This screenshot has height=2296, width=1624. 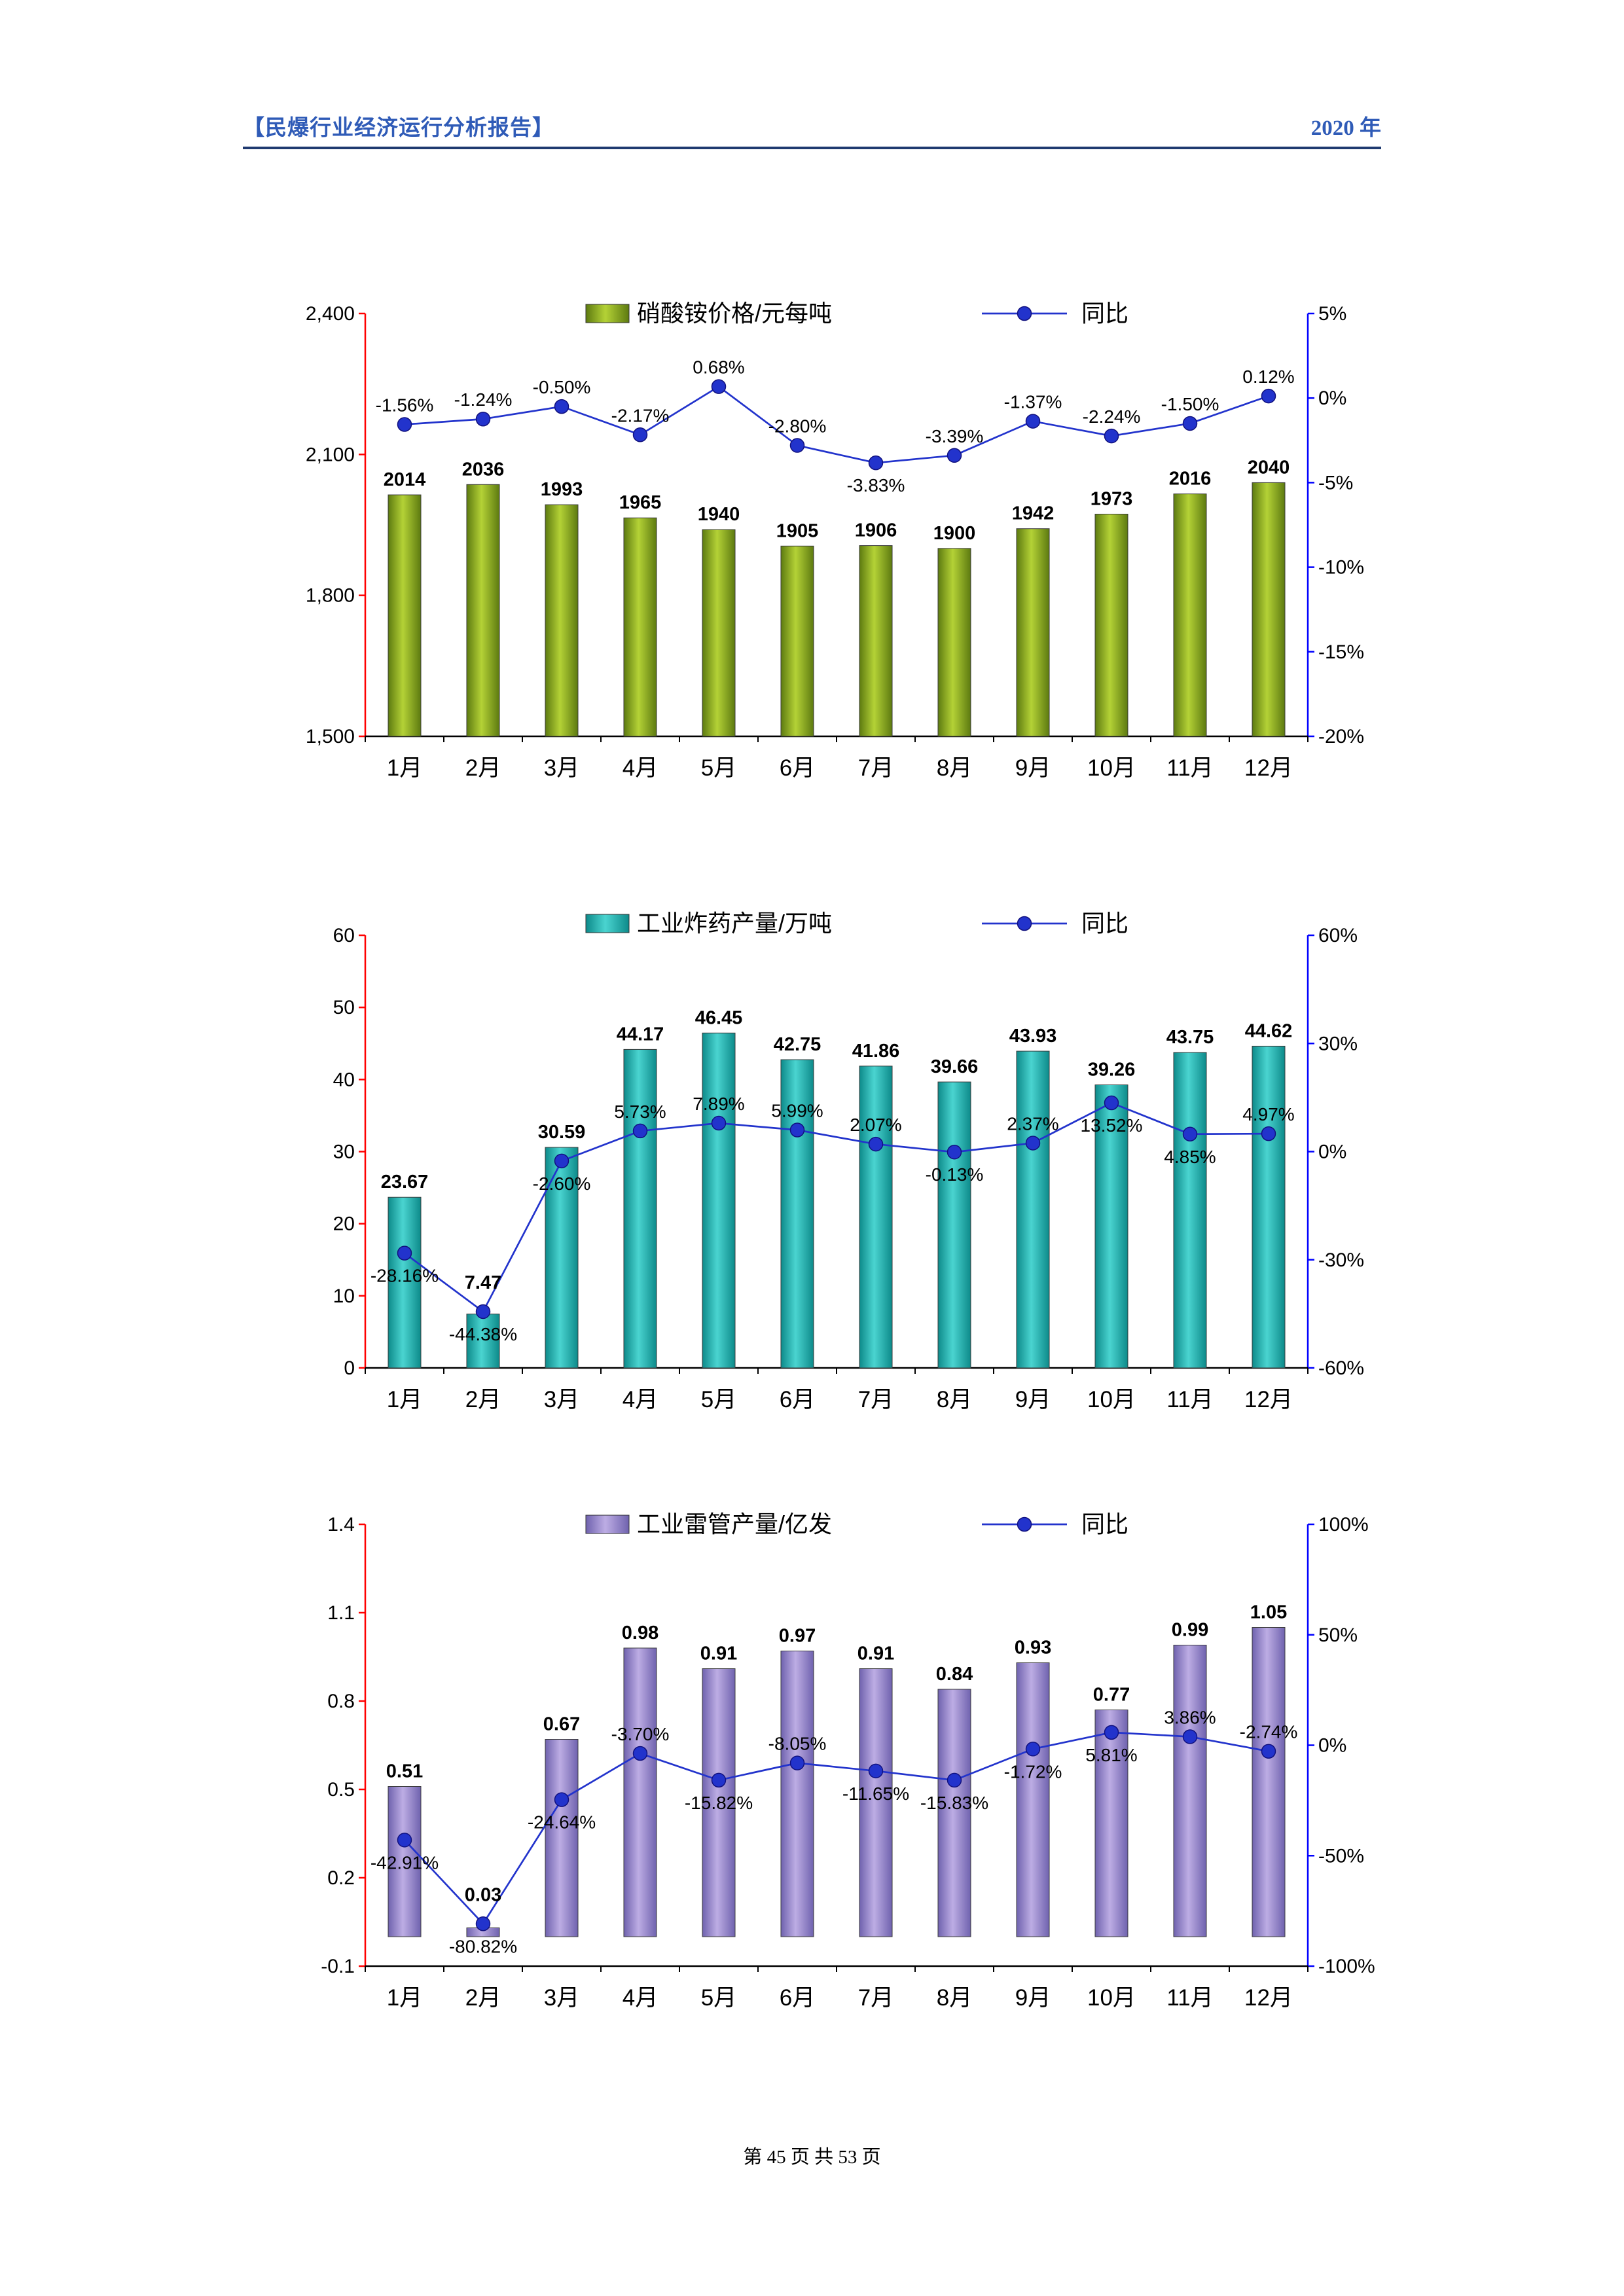 What do you see at coordinates (797, 1044) in the screenshot?
I see `bar-value-label: 42.75` at bounding box center [797, 1044].